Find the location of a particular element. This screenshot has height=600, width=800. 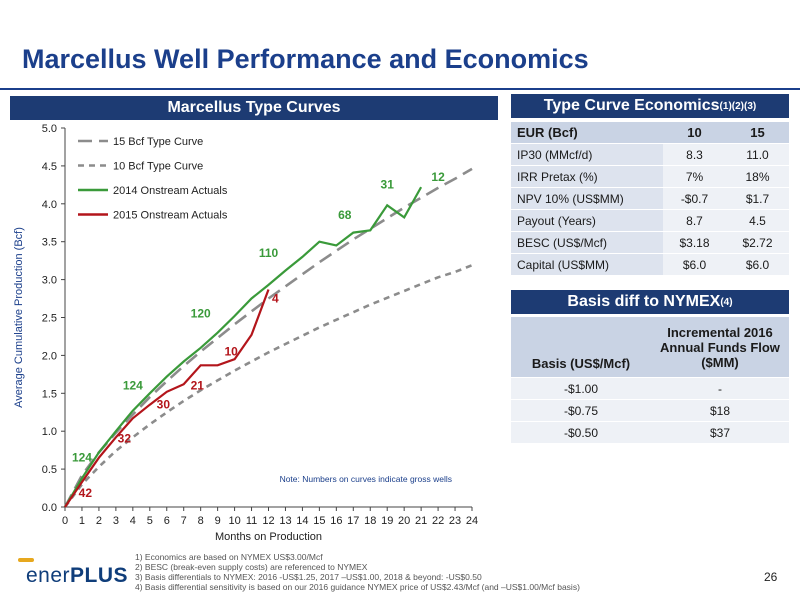

metric-value: $2.72 is located at coordinates (757, 242).